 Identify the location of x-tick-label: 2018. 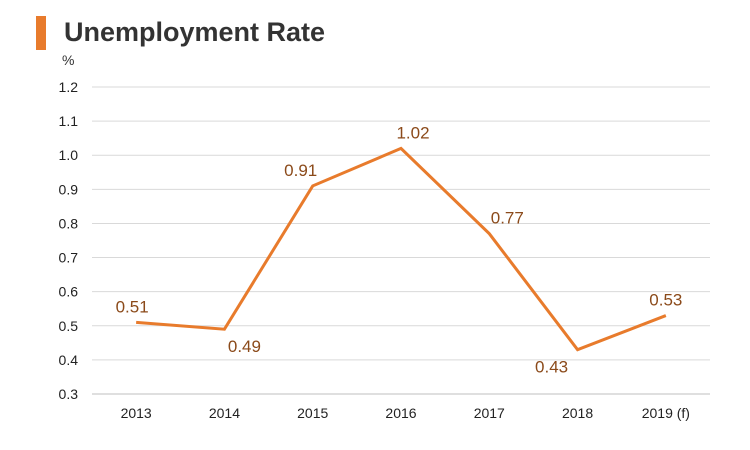
(577, 413).